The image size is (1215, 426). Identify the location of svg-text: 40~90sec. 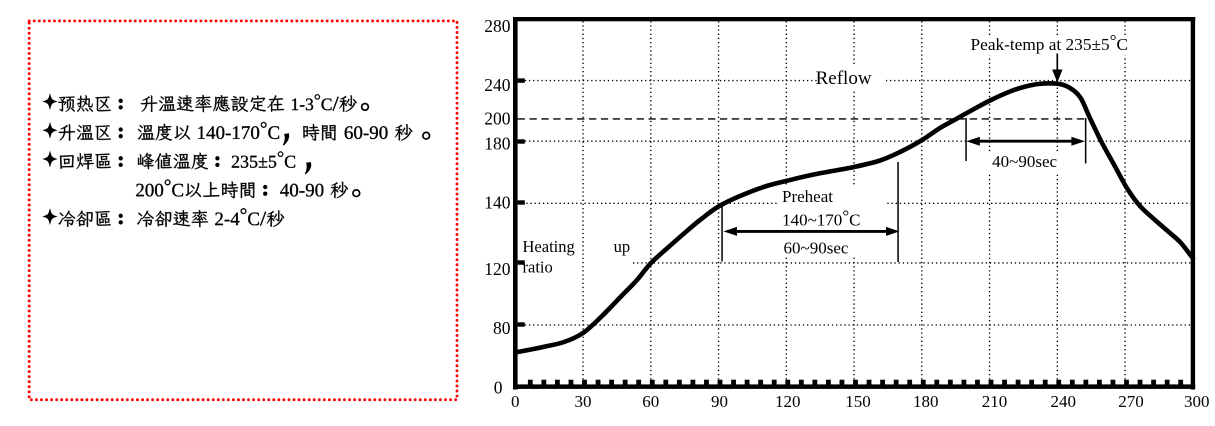
(1024, 161).